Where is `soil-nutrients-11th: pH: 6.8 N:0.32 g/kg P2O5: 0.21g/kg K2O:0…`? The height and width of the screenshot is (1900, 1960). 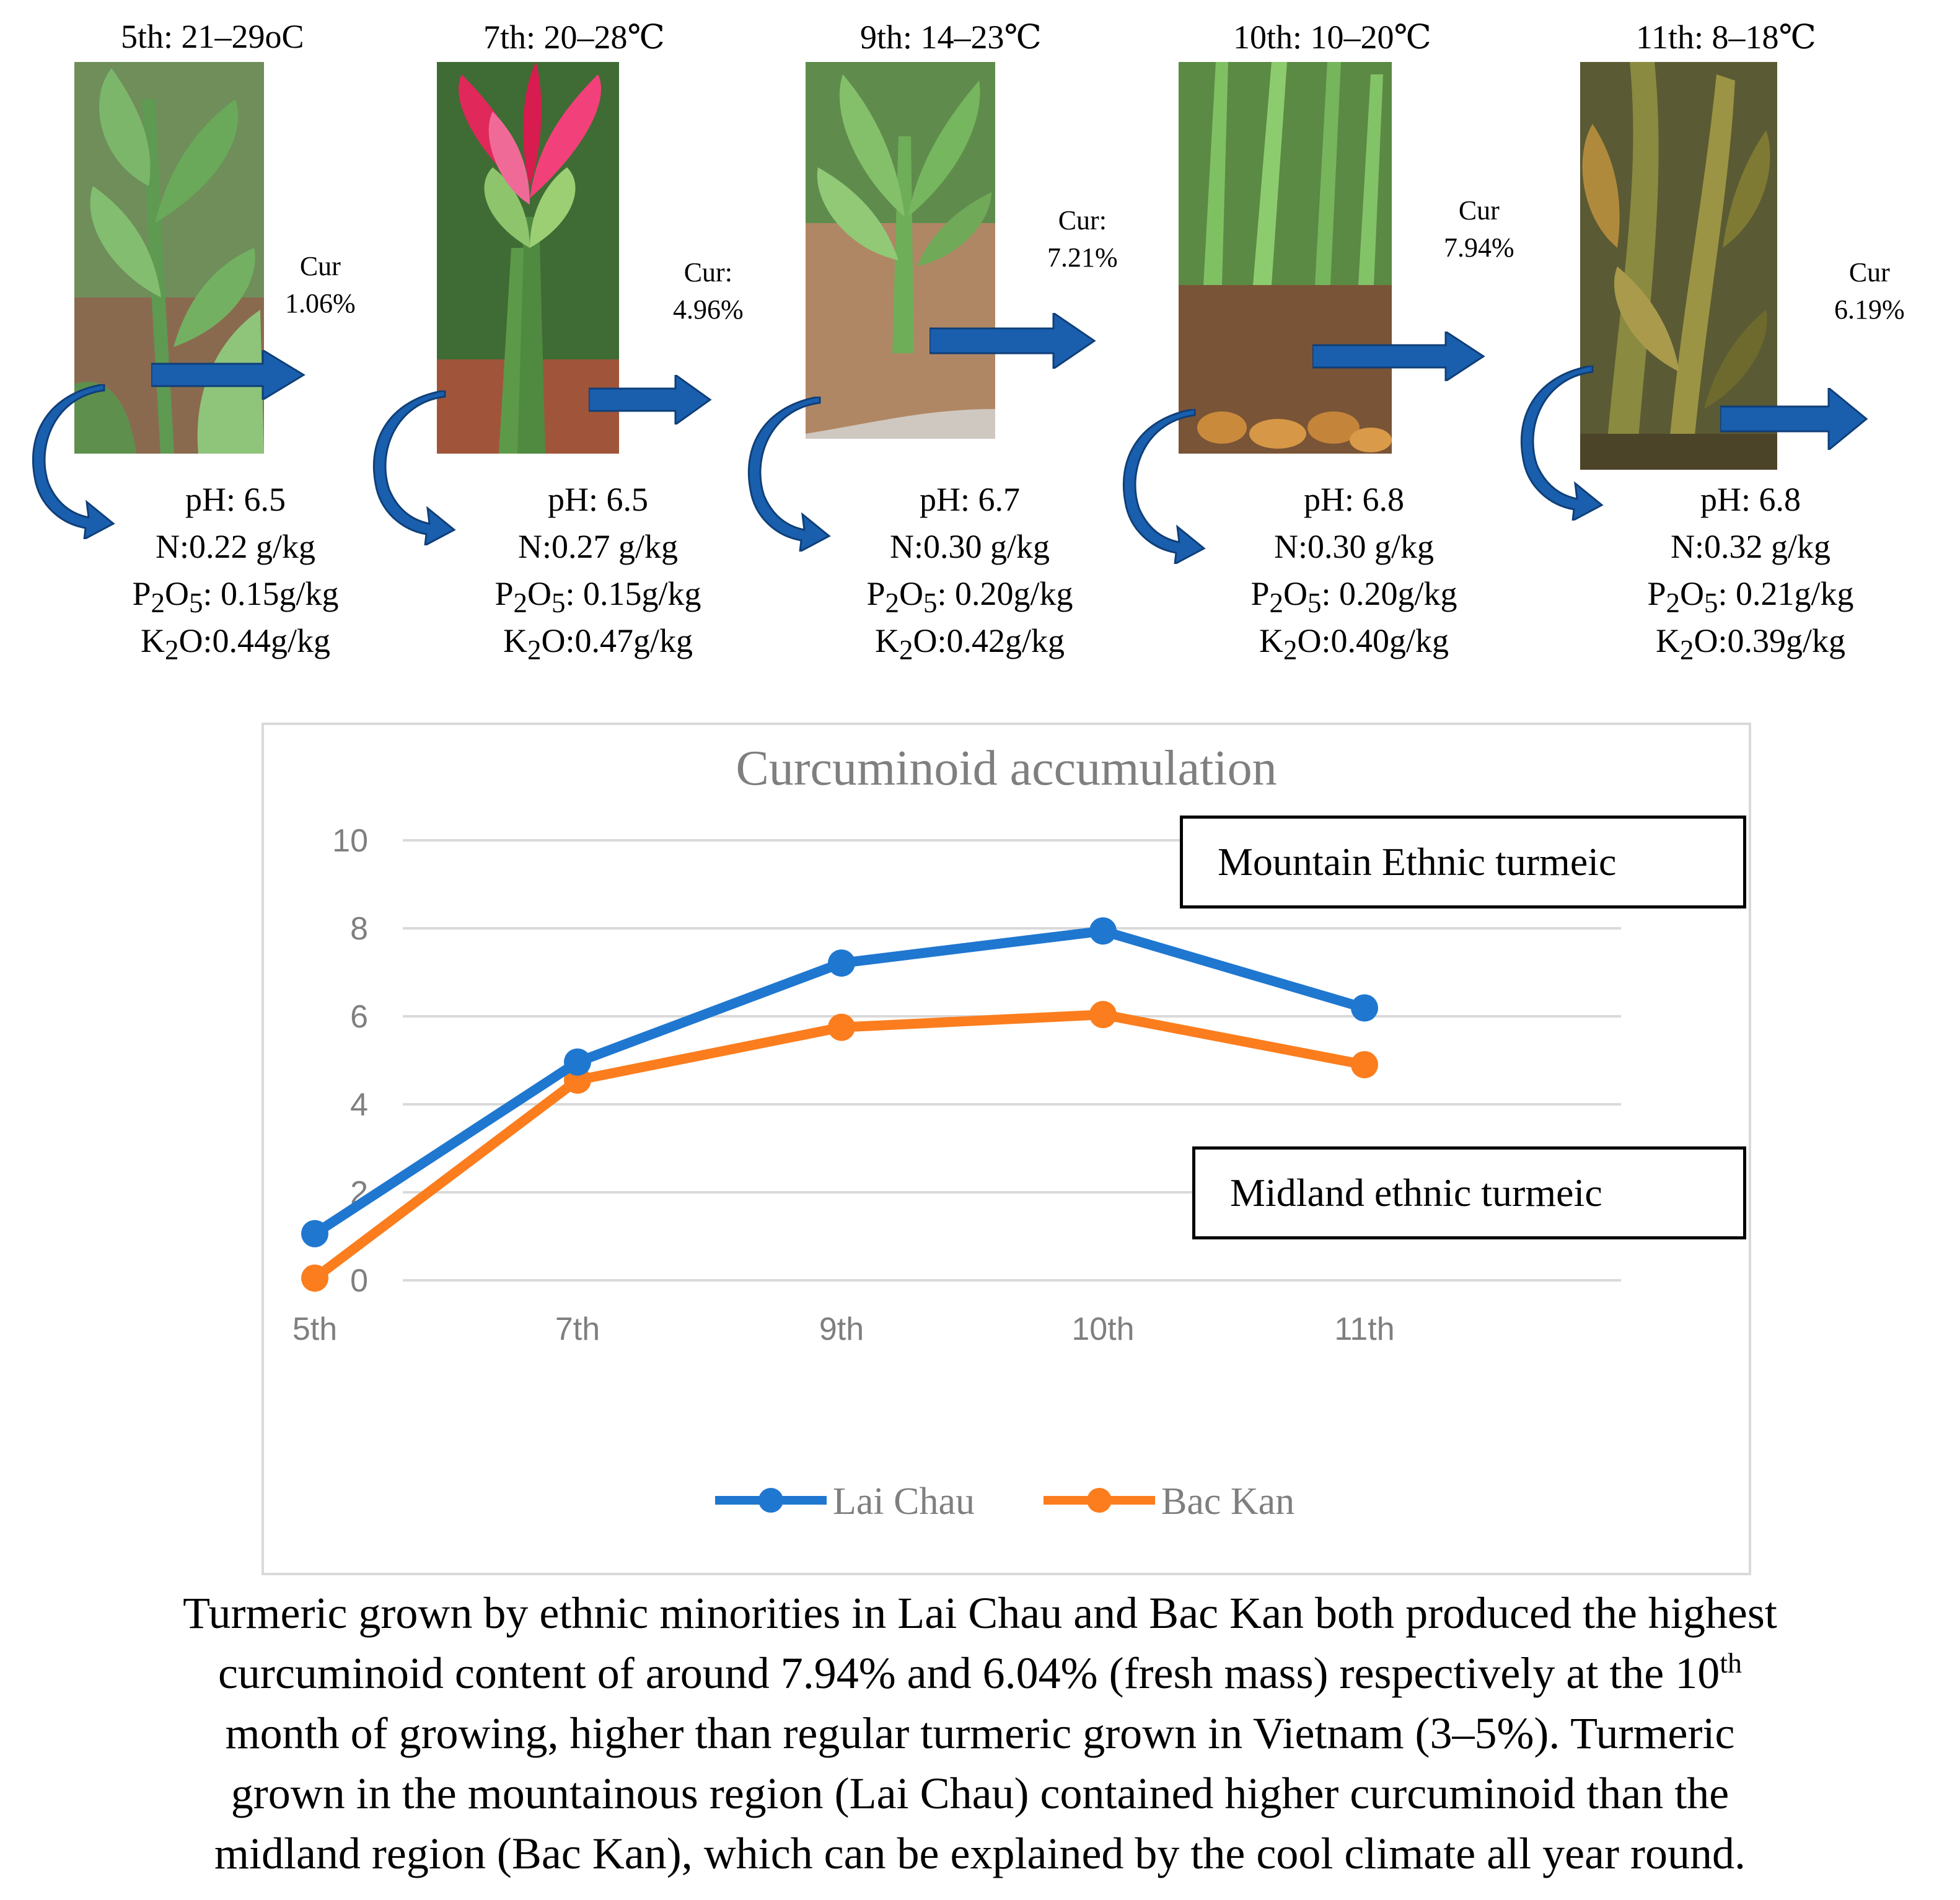
soil-nutrients-11th: pH: 6.8 N:0.32 g/kg P2O5: 0.21g/kg K2O:0… is located at coordinates (1750, 570).